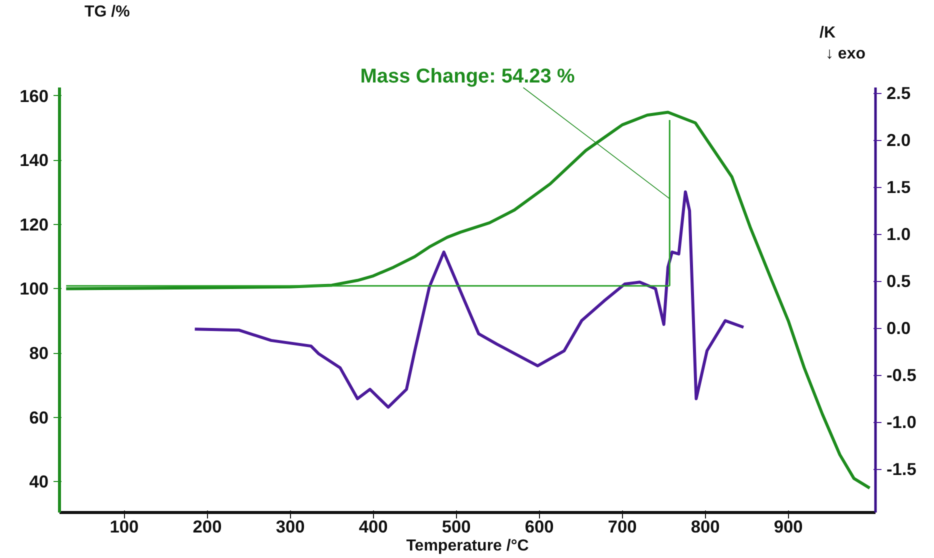 The image size is (934, 558). Describe the element at coordinates (456, 526) in the screenshot. I see `x-tick-label: 500` at that location.